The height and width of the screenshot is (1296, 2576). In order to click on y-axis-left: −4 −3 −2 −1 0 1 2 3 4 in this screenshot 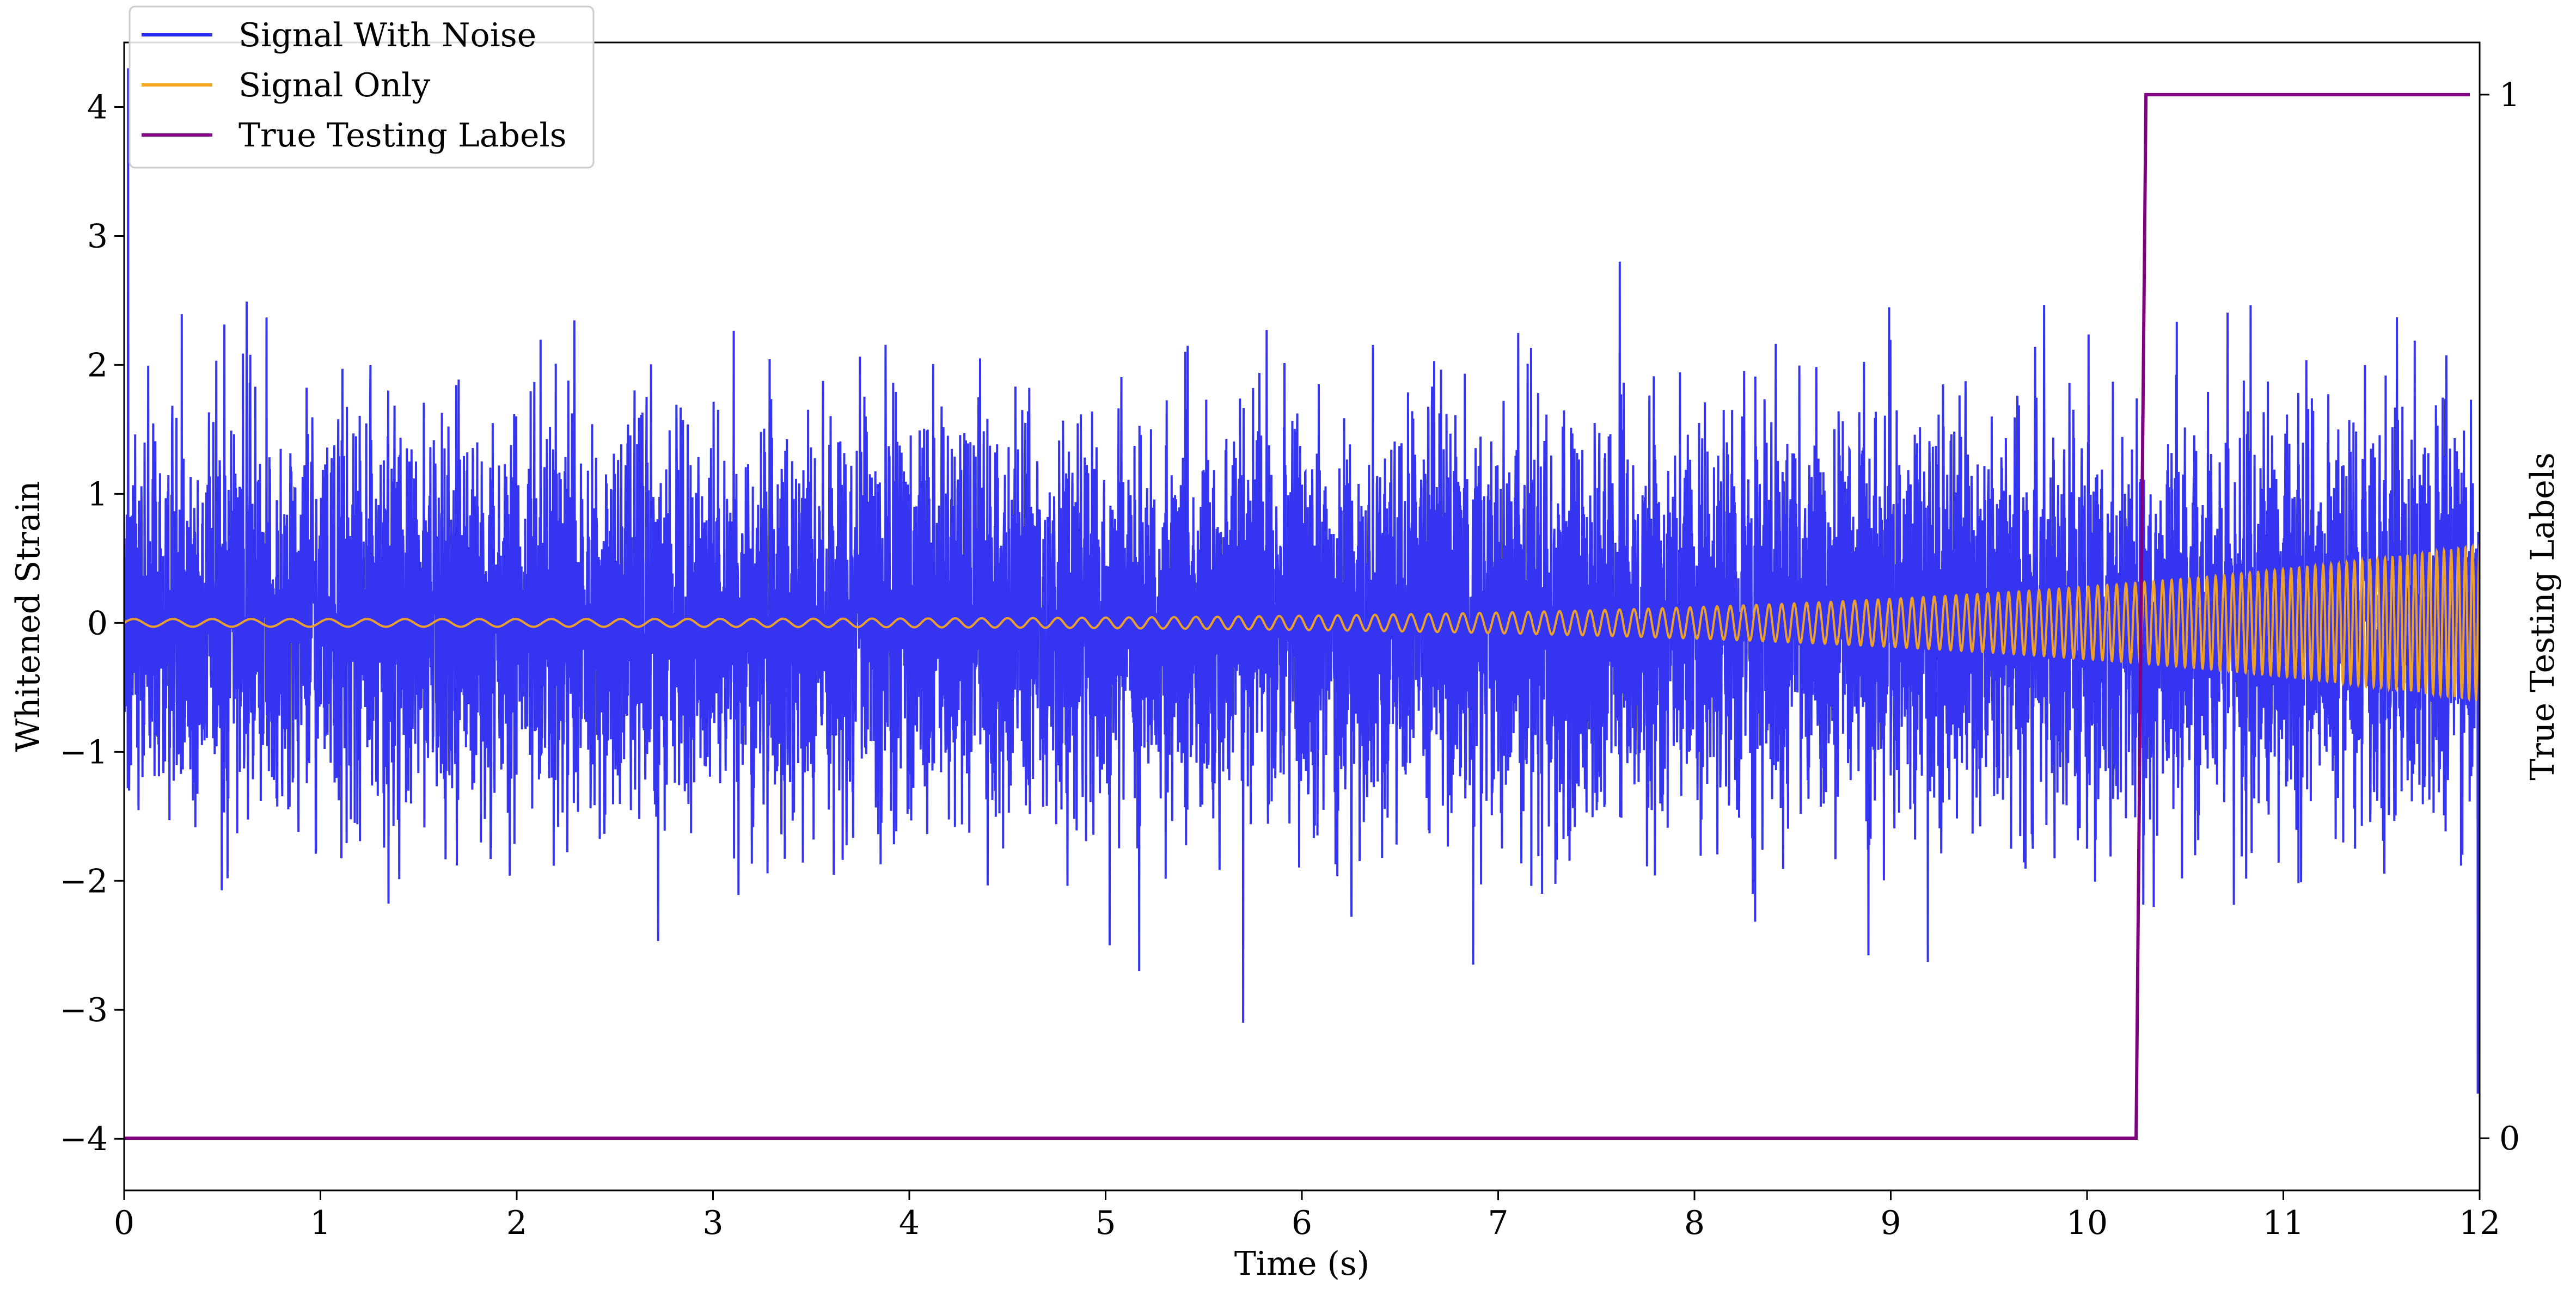, I will do `click(92, 623)`.